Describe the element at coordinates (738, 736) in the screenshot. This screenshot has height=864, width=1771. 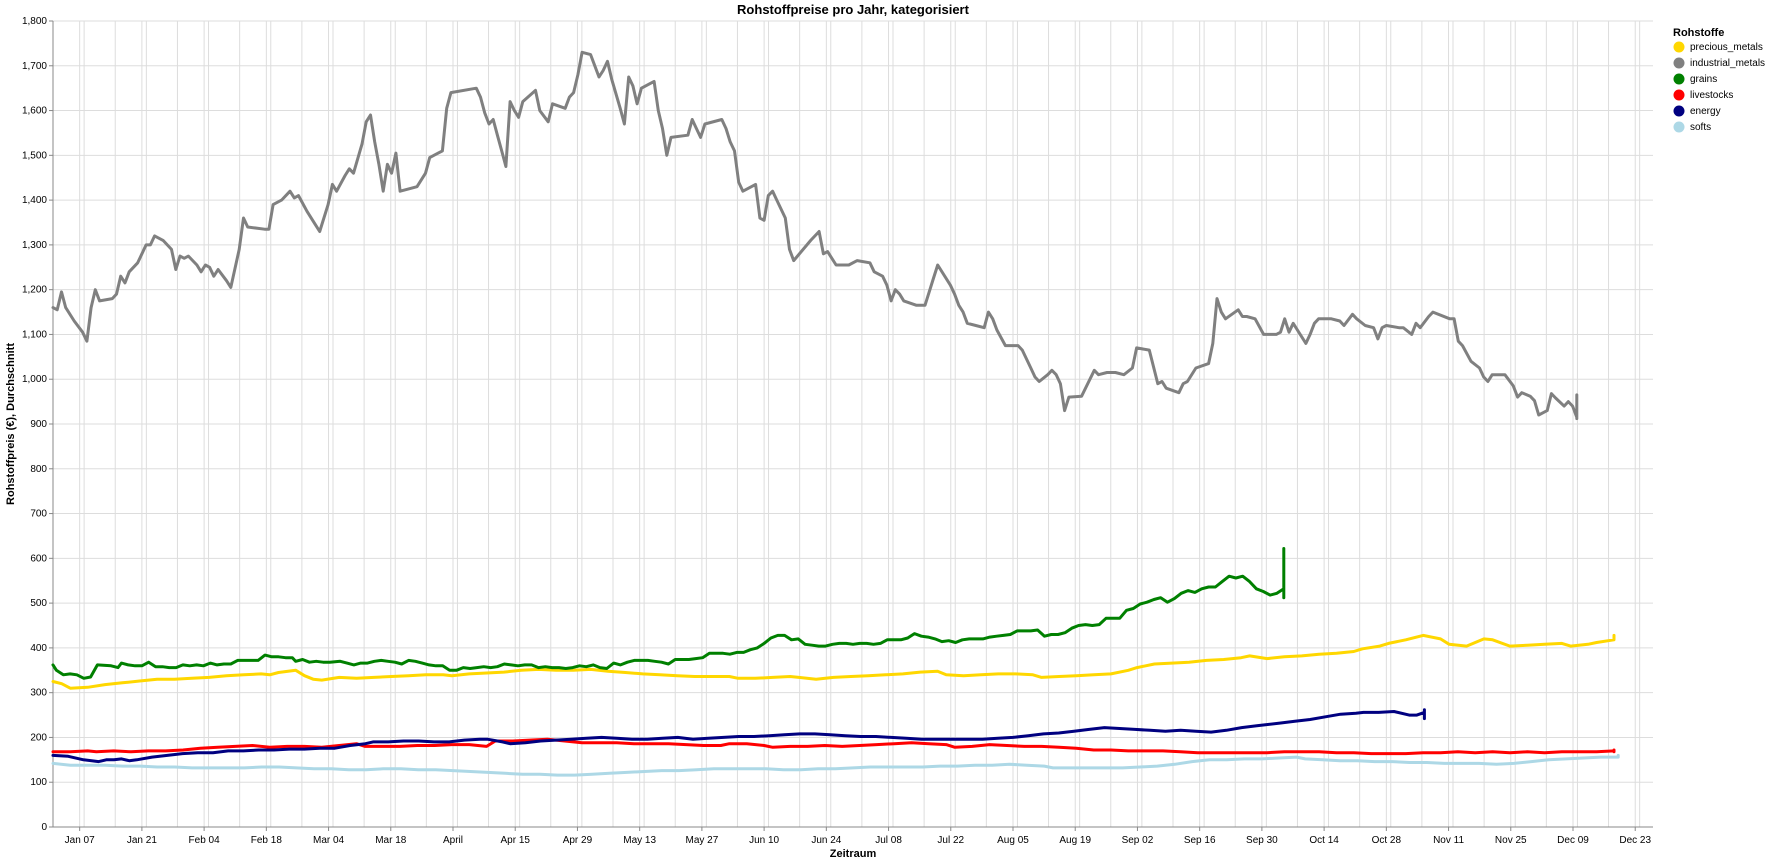
I see `series-line-energy` at that location.